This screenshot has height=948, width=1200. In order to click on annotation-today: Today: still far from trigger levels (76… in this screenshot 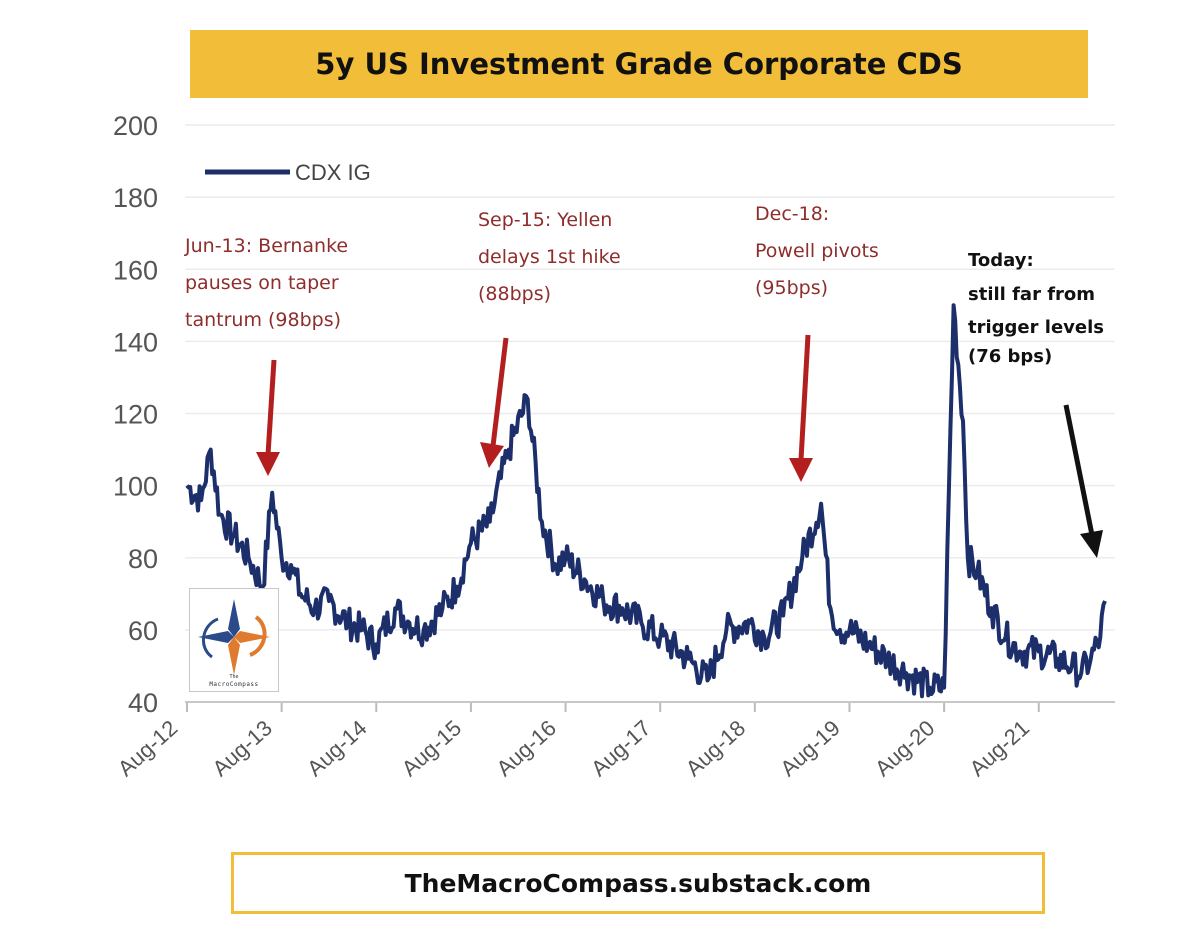, I will do `click(1036, 404)`.